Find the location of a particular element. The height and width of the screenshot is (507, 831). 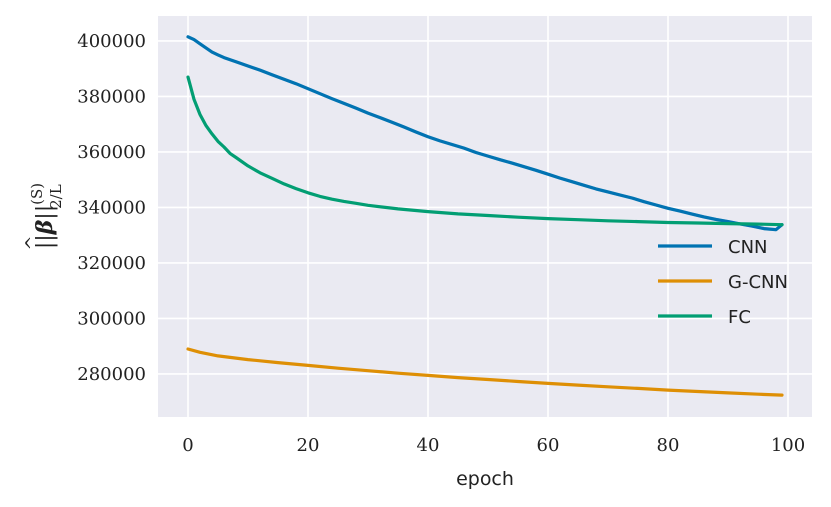

y-tick-label: 400000 is located at coordinates (111, 41).